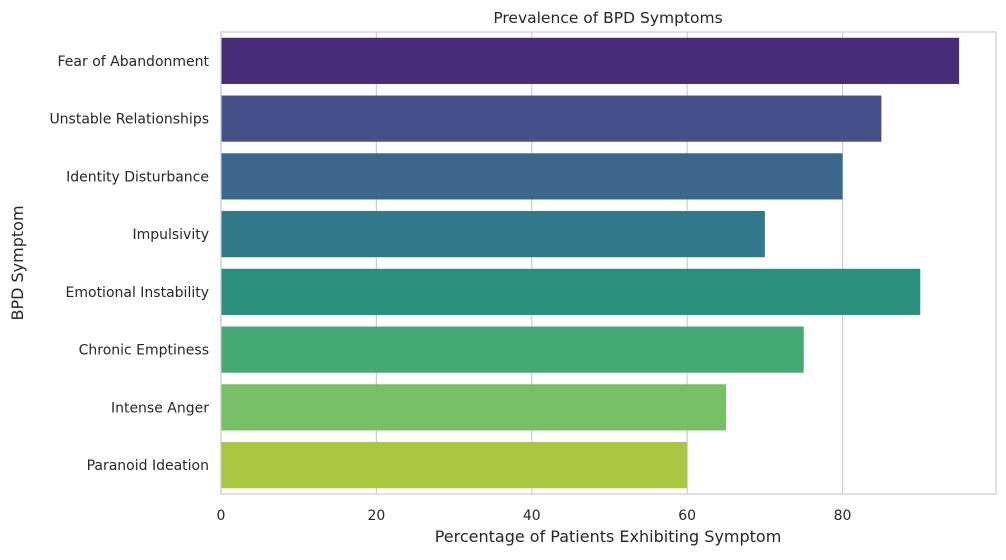 The height and width of the screenshot is (560, 1006). Describe the element at coordinates (160, 408) in the screenshot. I see `y-tick-label: Intense Anger` at that location.